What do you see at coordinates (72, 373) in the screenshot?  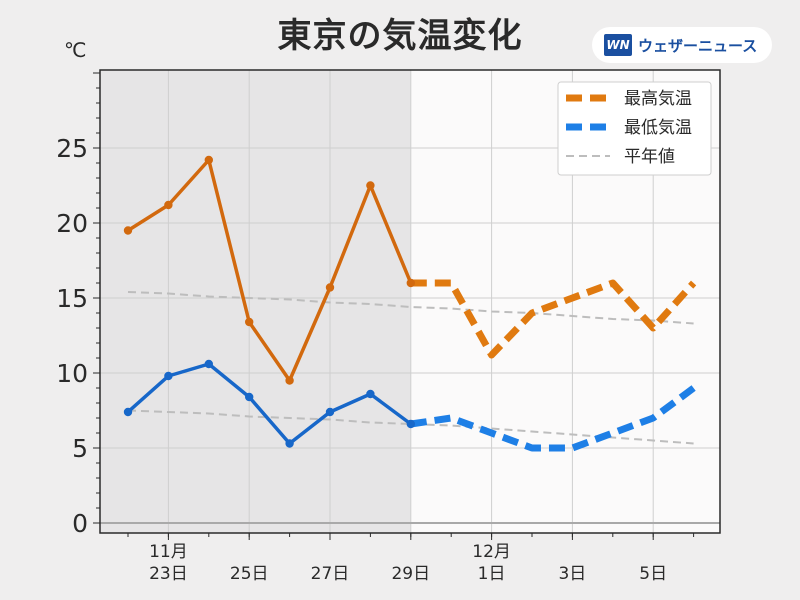 I see `y-tick-label: 10` at bounding box center [72, 373].